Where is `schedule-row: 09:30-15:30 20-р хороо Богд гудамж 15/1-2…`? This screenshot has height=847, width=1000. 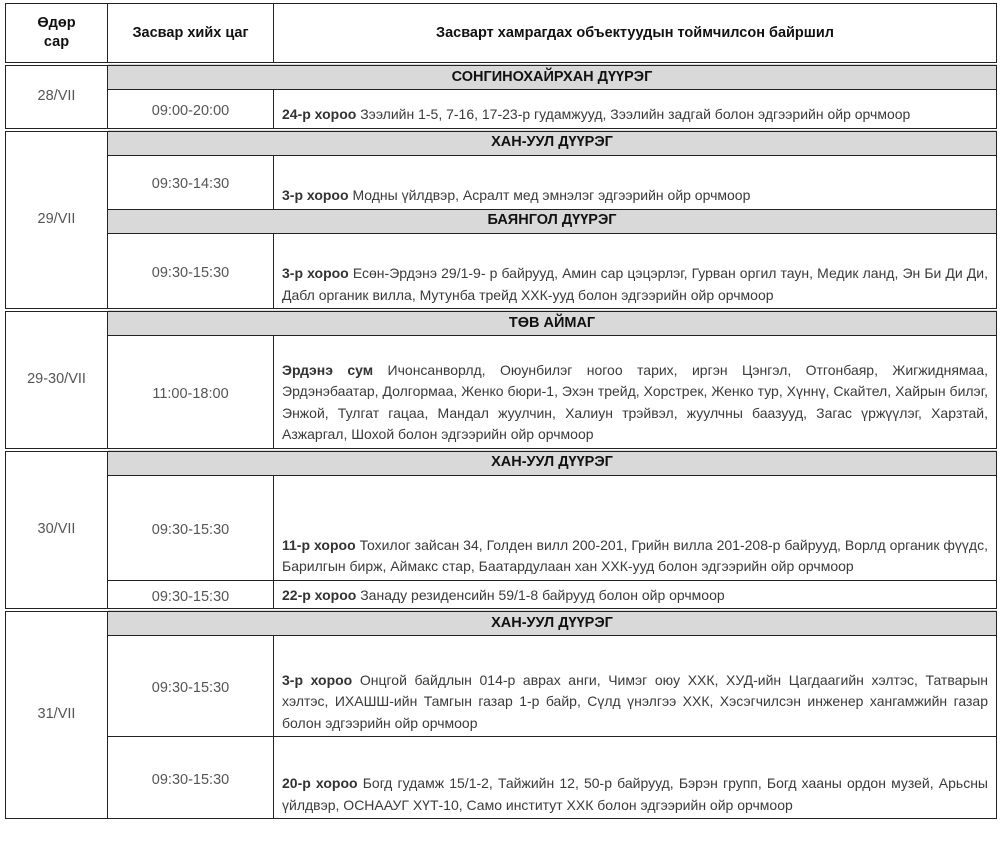
schedule-row: 09:30-15:30 20-р хороо Богд гудамж 15/1-2… is located at coordinates (501, 777).